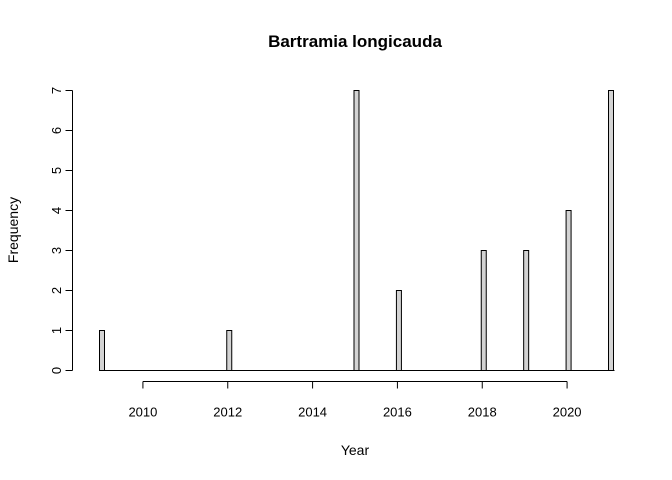 The height and width of the screenshot is (480, 672). I want to click on x-tick-label-2018: 2018, so click(482, 412).